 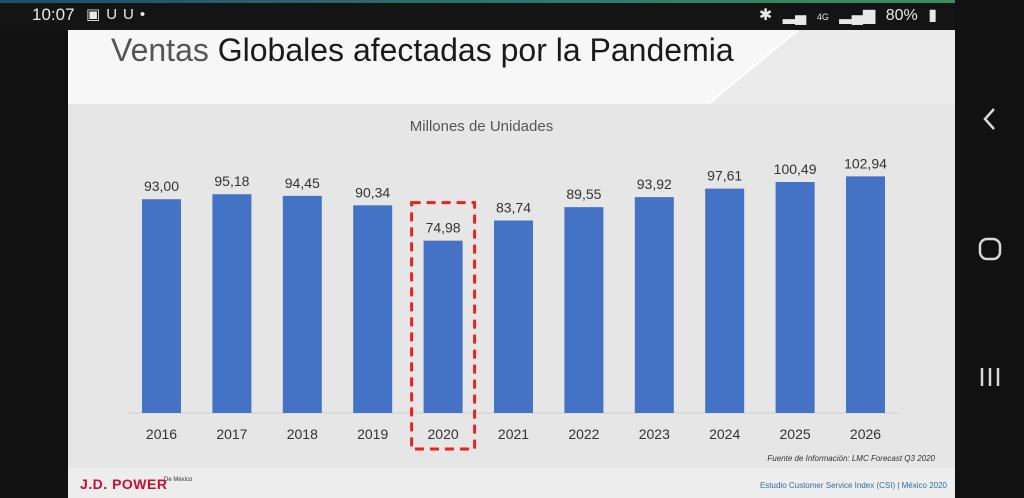 What do you see at coordinates (865, 163) in the screenshot?
I see `value-label-2026: 102,94` at bounding box center [865, 163].